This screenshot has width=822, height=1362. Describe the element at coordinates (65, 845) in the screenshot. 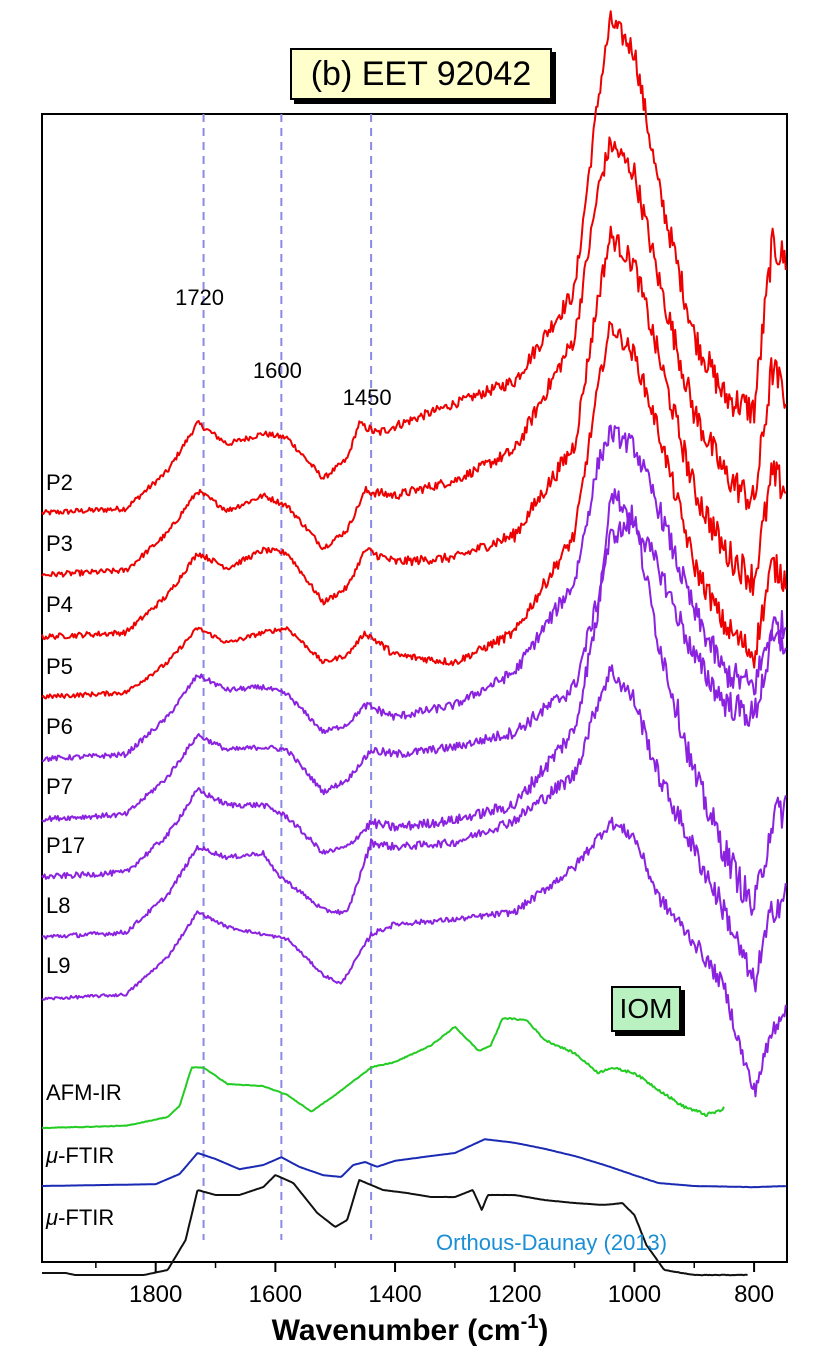

I see `series-label-p17-6: P17` at that location.